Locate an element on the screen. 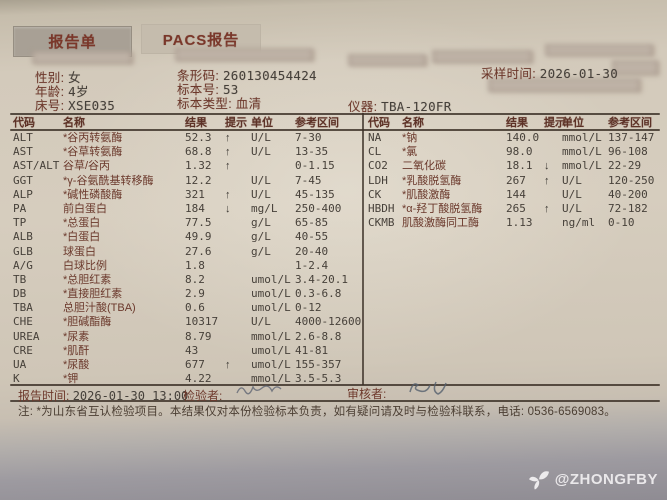  cell-result: 18.1 is located at coordinates (519, 166).